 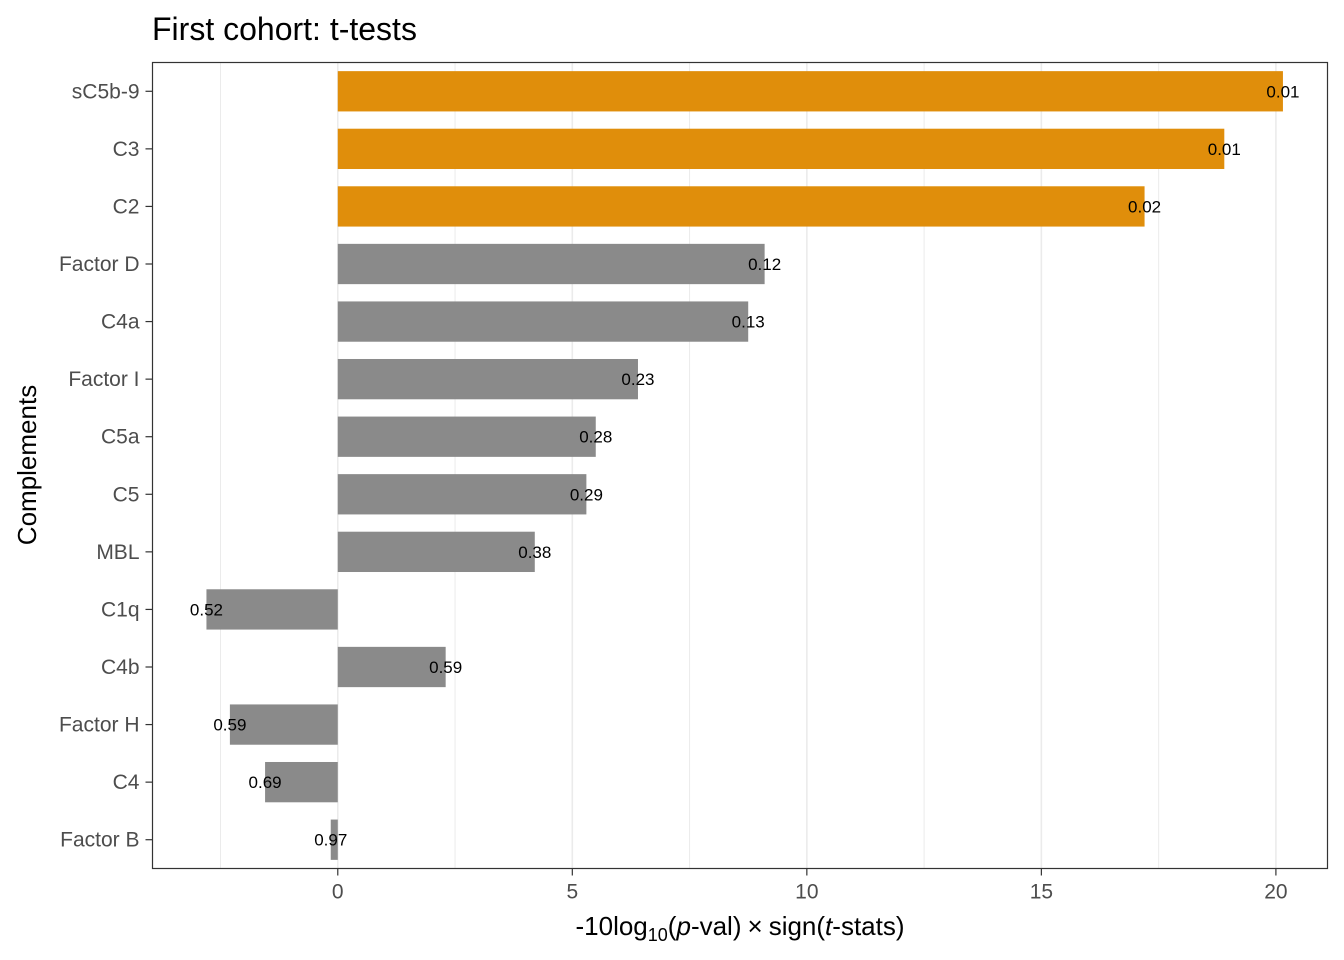 What do you see at coordinates (301, 782) in the screenshot?
I see `bar-c4` at bounding box center [301, 782].